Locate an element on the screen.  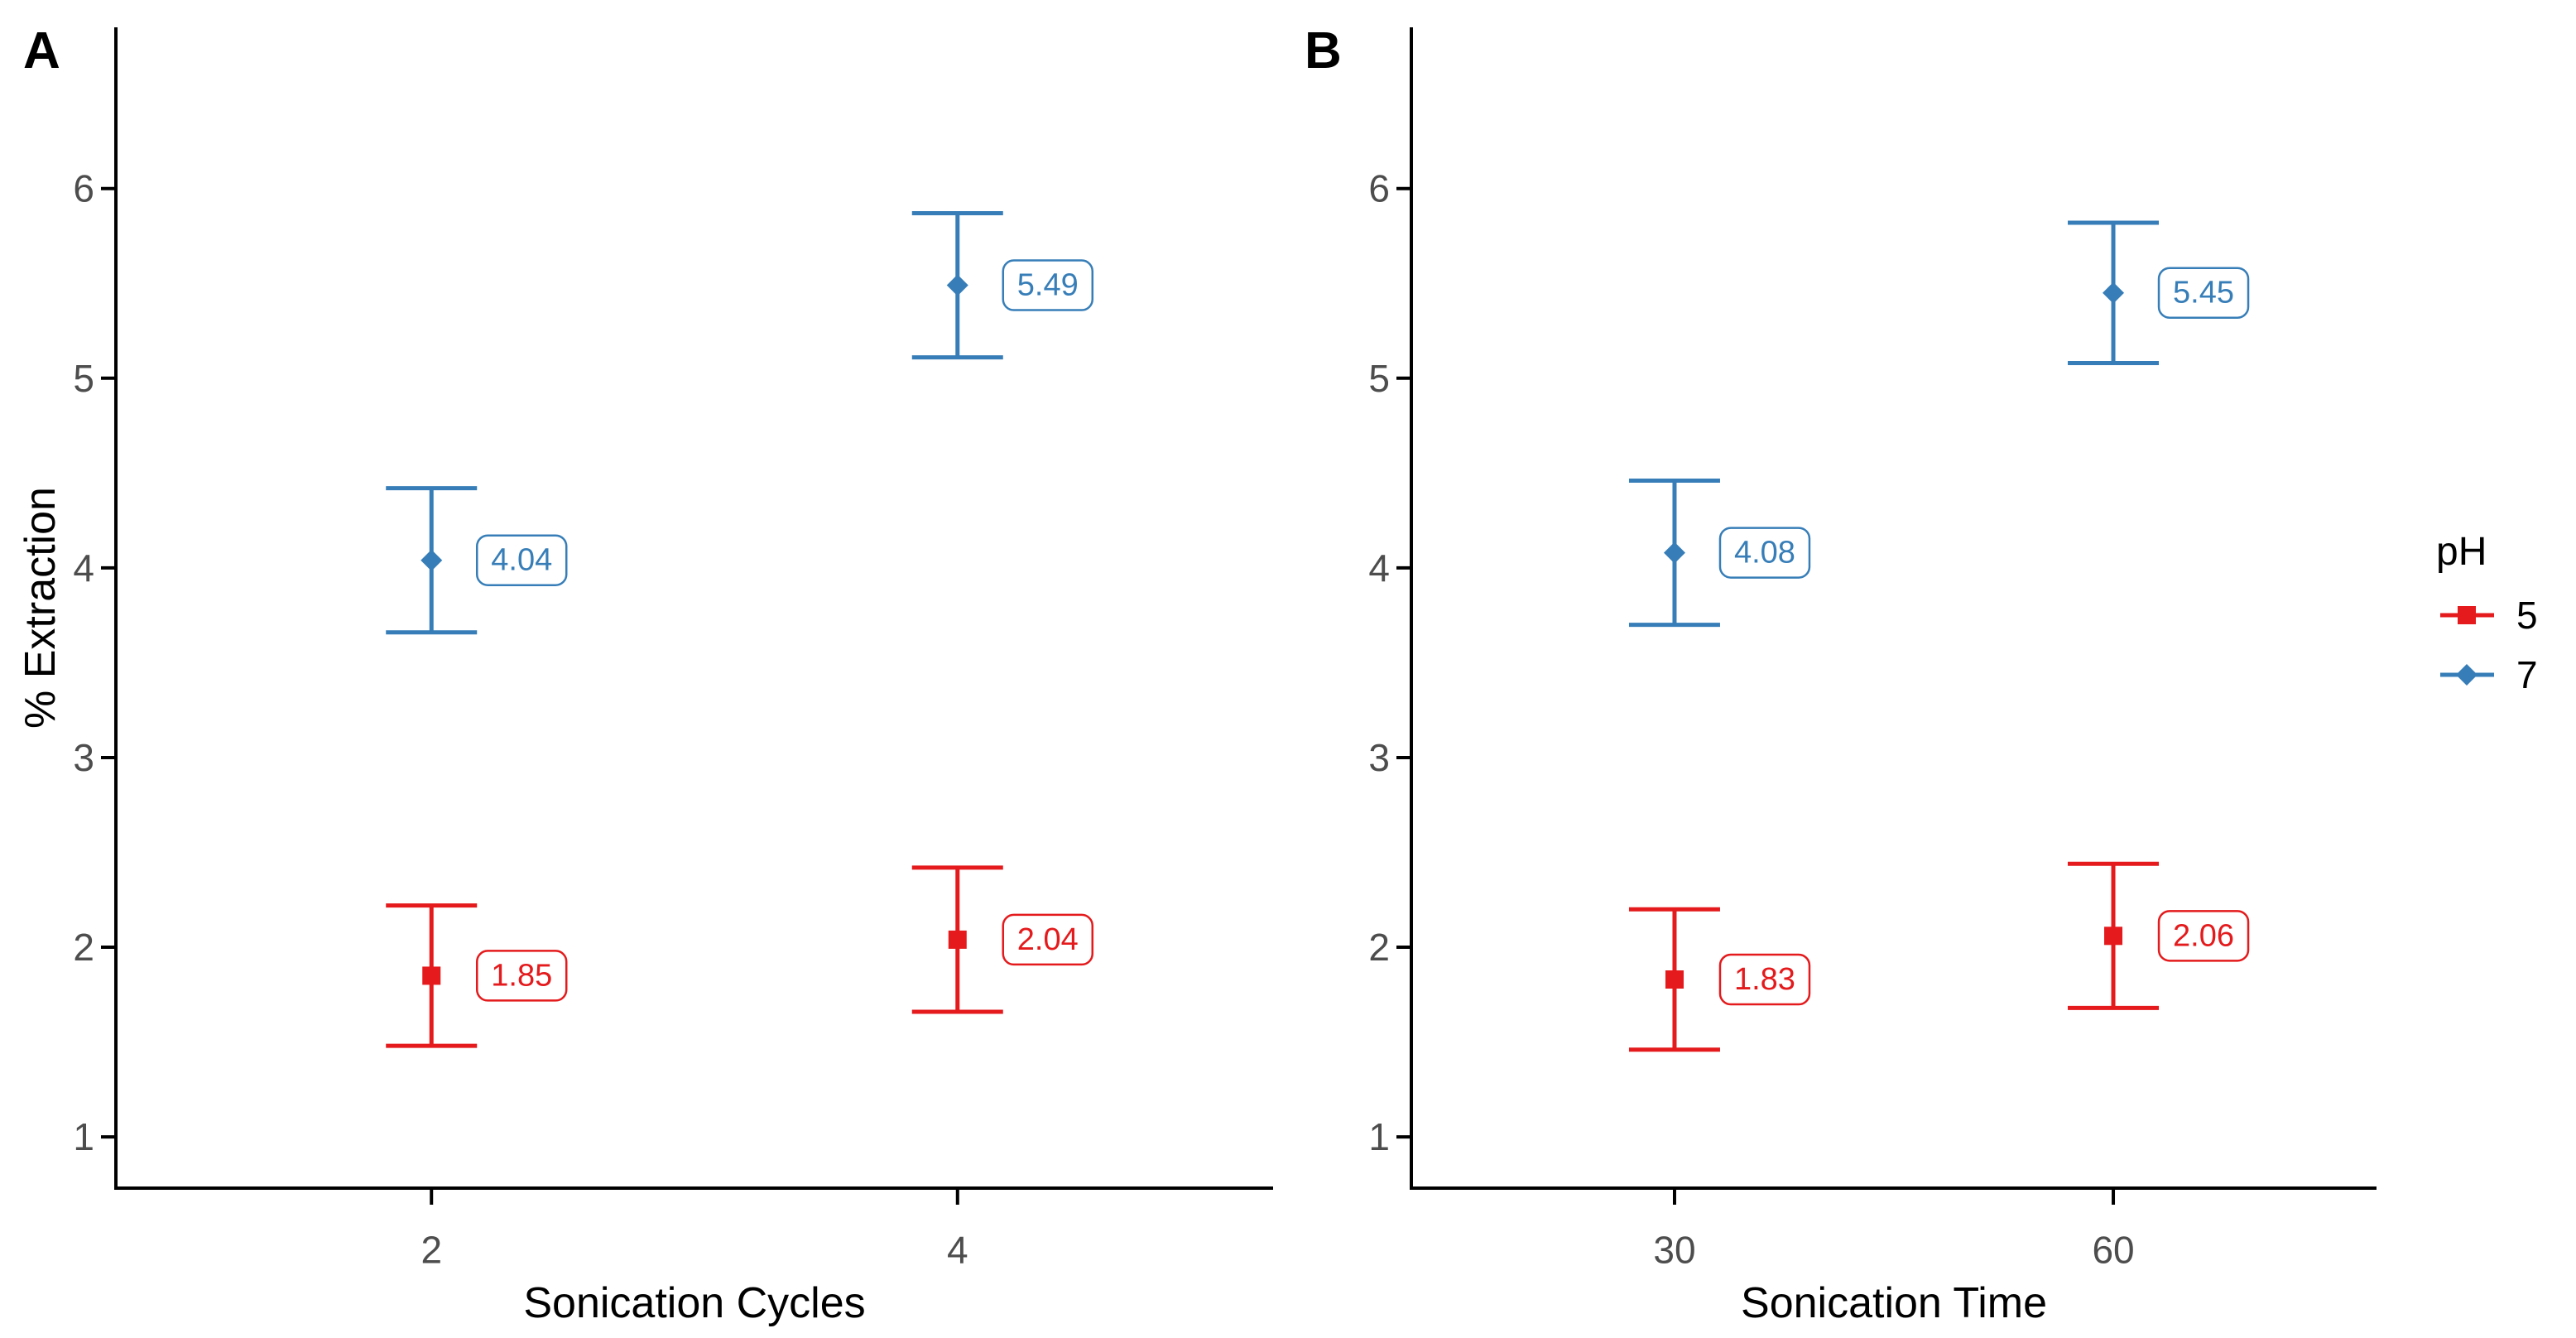
value-label: 5.45 is located at coordinates (2203, 293).